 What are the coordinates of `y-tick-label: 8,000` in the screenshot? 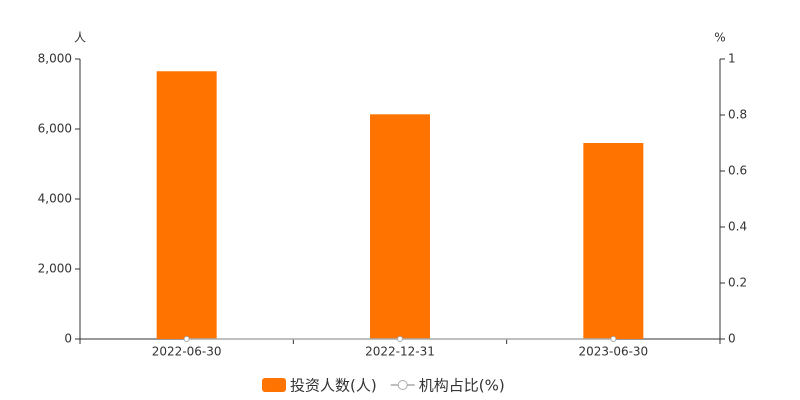 It's located at (55, 59).